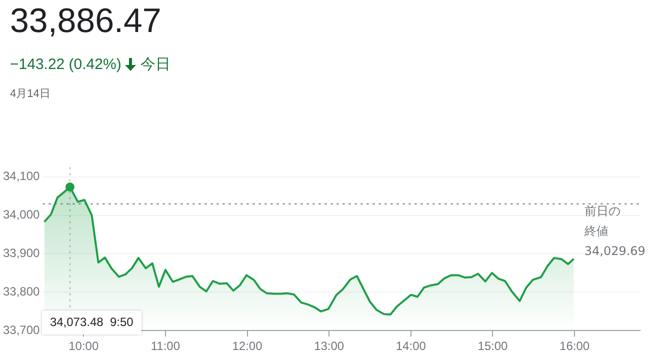 The height and width of the screenshot is (357, 650). Describe the element at coordinates (614, 231) in the screenshot. I see `ref-line-label: 前日の終値34,029.69` at that location.